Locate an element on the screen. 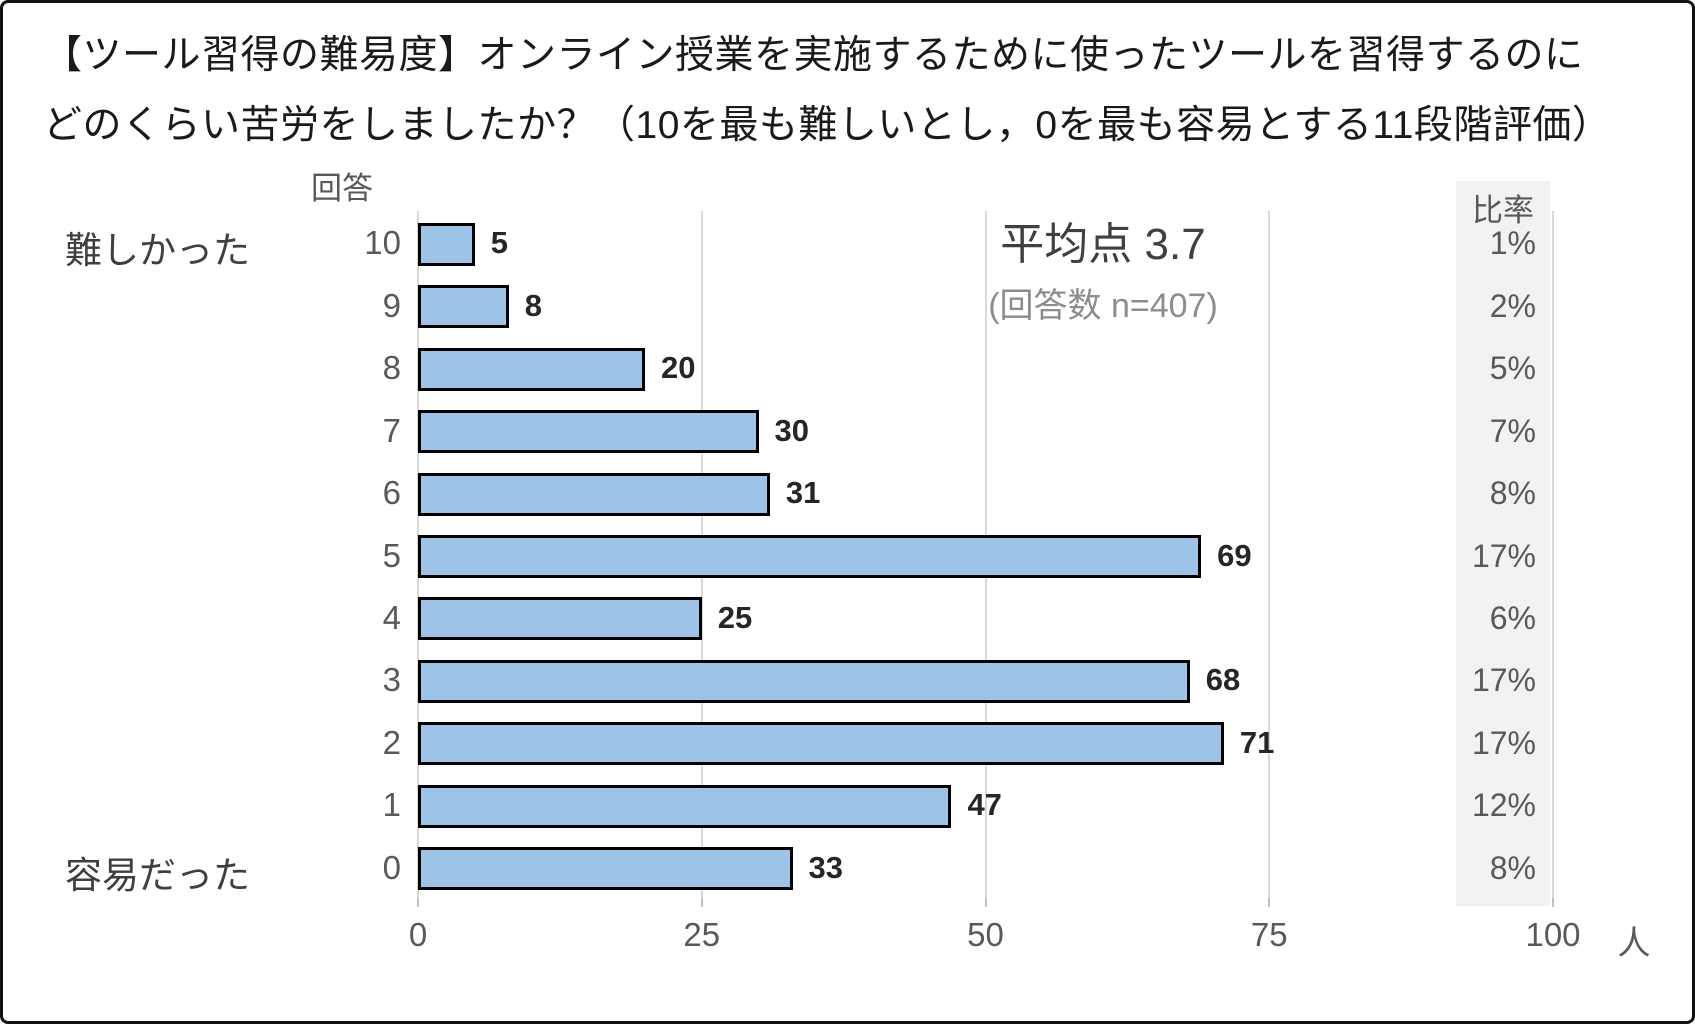 Image resolution: width=1695 pixels, height=1024 pixels. row-label-1: 1 is located at coordinates (391, 805).